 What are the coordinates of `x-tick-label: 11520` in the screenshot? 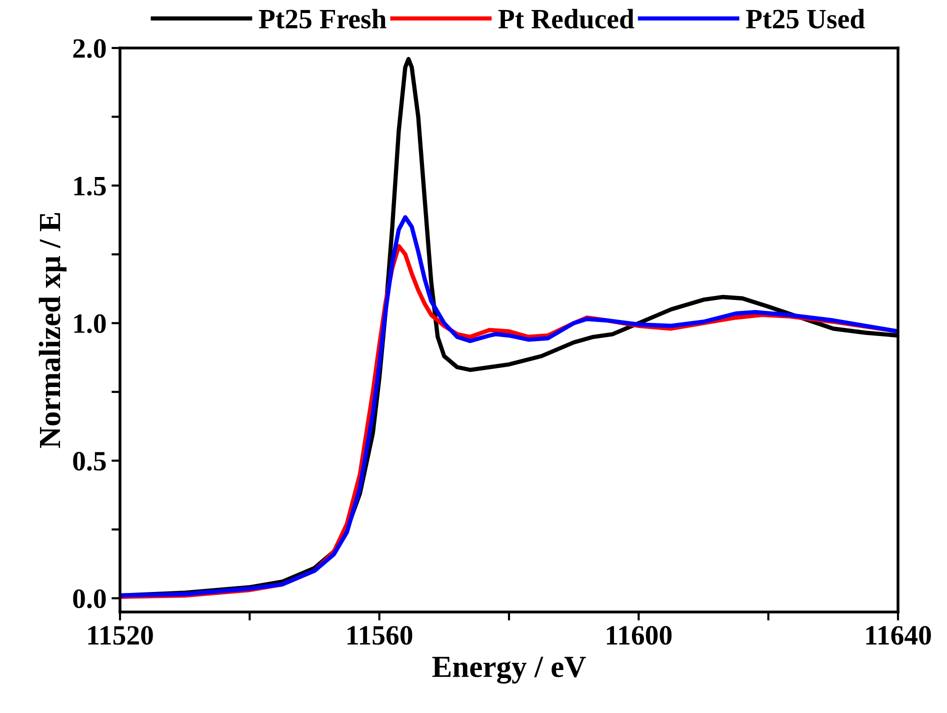 It's located at (120, 635).